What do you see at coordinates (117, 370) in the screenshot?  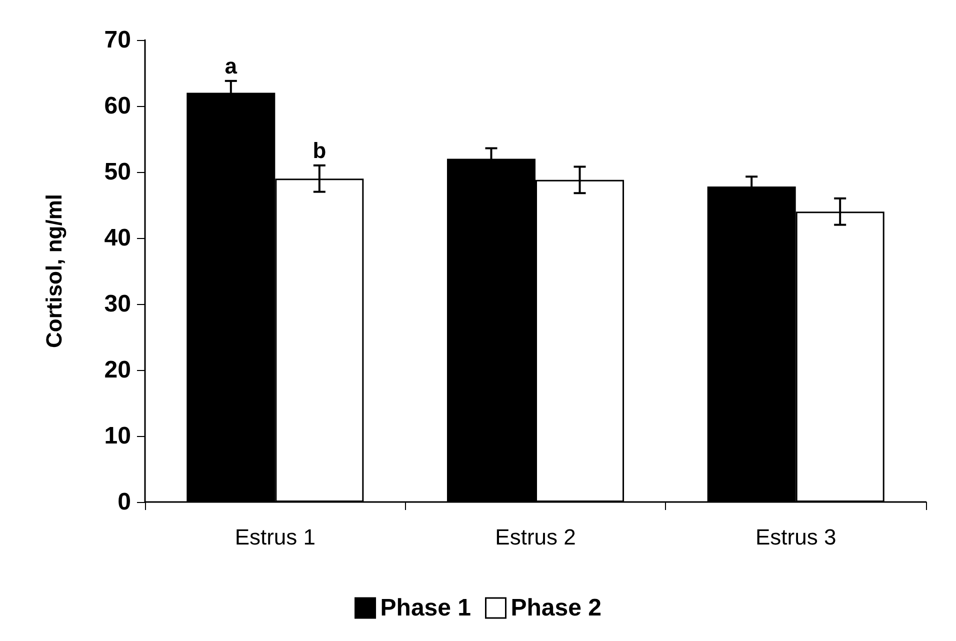 I see `y-tick-label: 20` at bounding box center [117, 370].